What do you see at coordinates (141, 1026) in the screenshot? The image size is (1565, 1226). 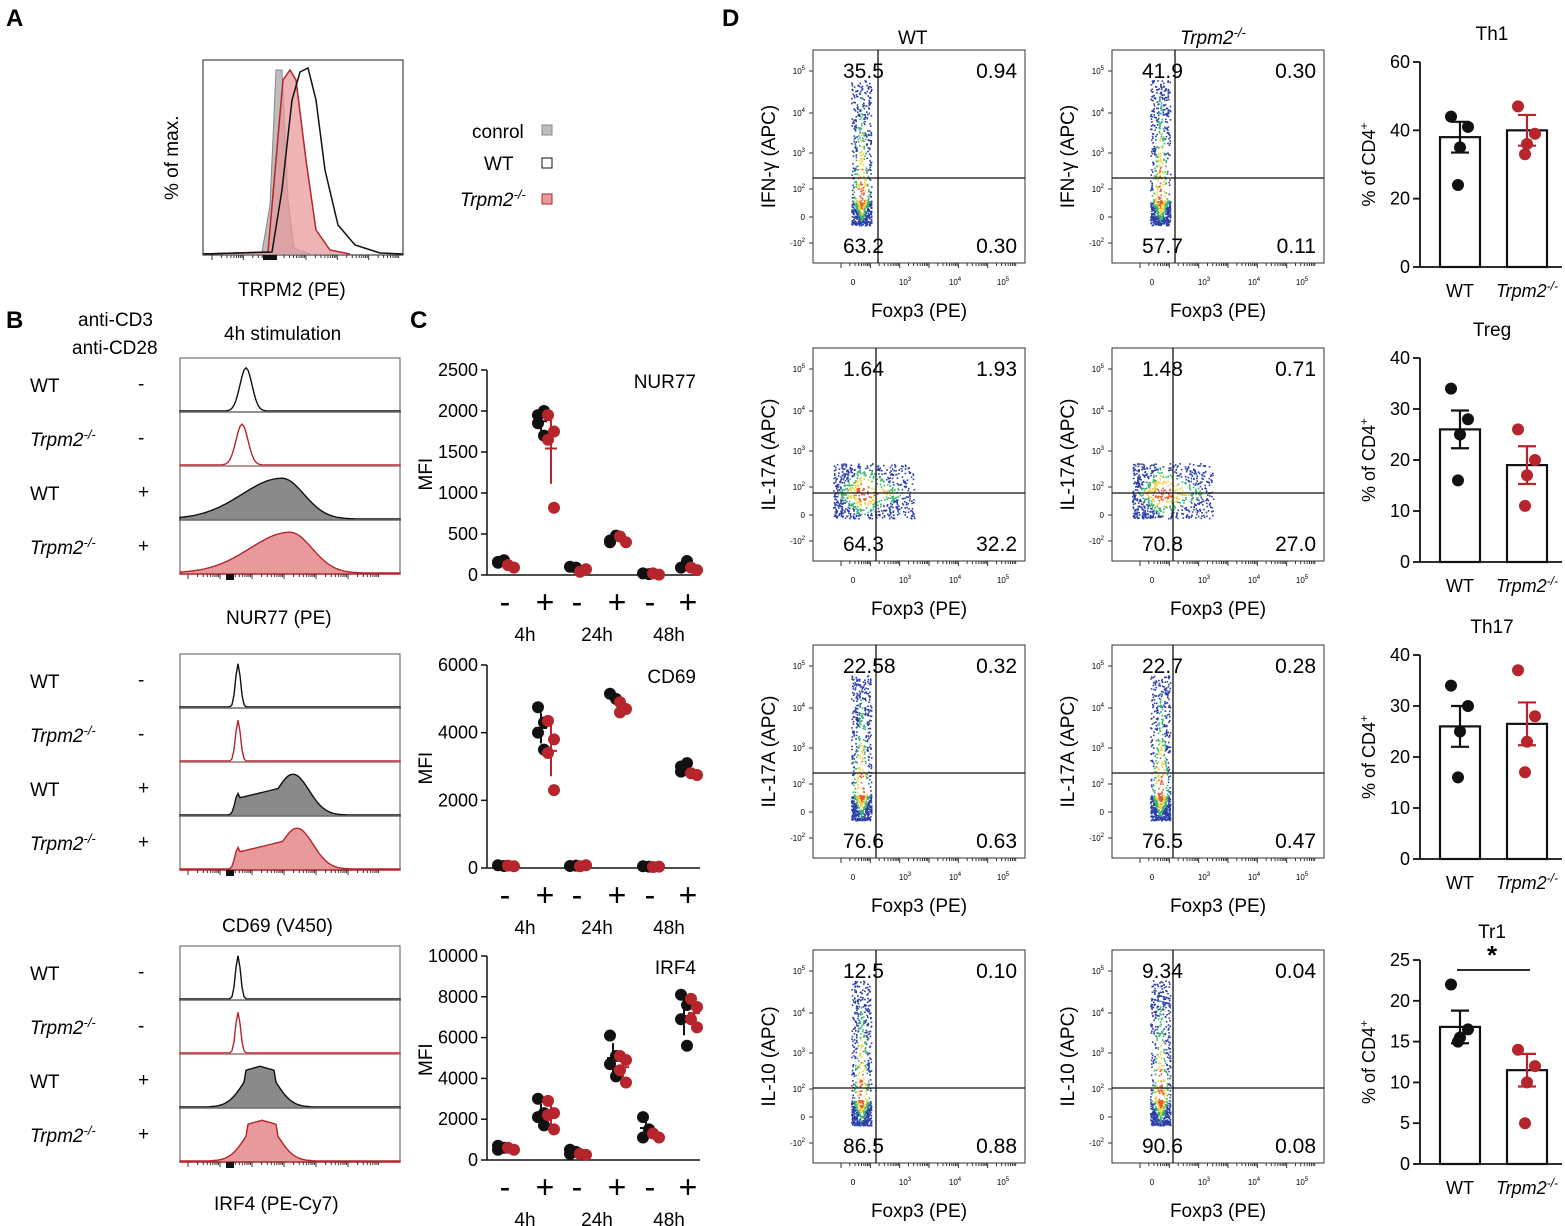 I see `row-stim-label: -` at bounding box center [141, 1026].